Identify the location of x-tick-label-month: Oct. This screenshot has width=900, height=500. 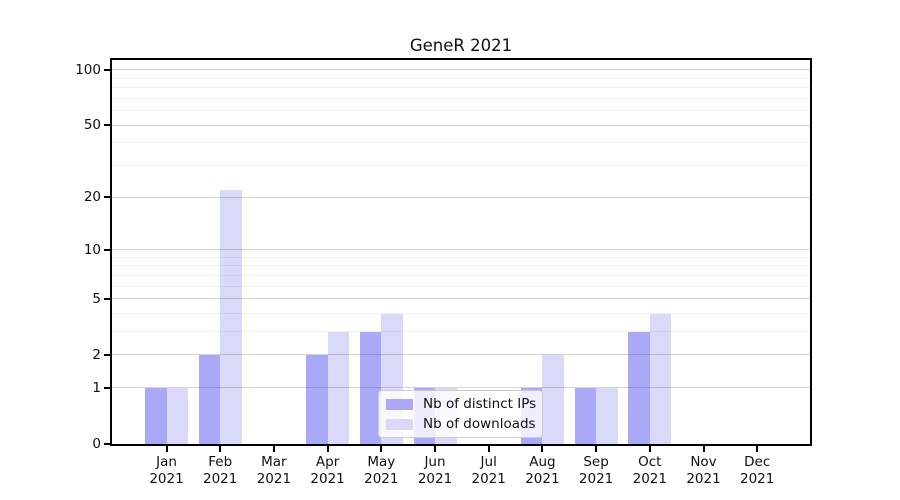
(650, 462).